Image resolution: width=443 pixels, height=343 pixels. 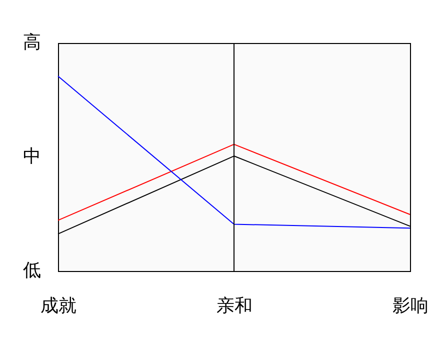 What do you see at coordinates (32, 156) in the screenshot?
I see `text: 中` at bounding box center [32, 156].